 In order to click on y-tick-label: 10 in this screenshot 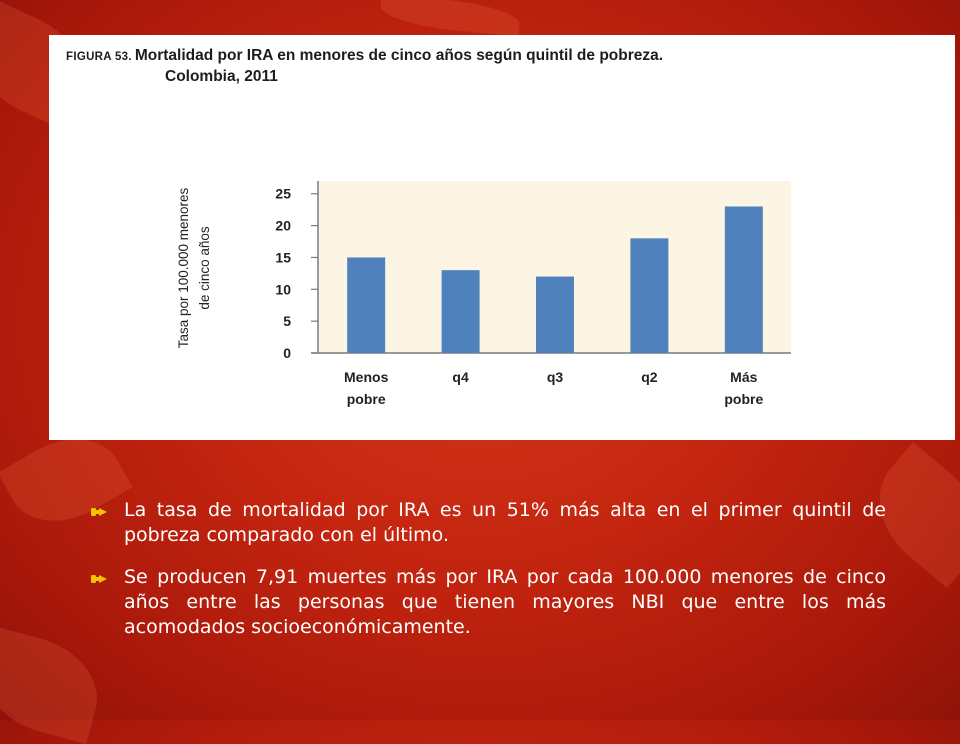, I will do `click(283, 289)`.